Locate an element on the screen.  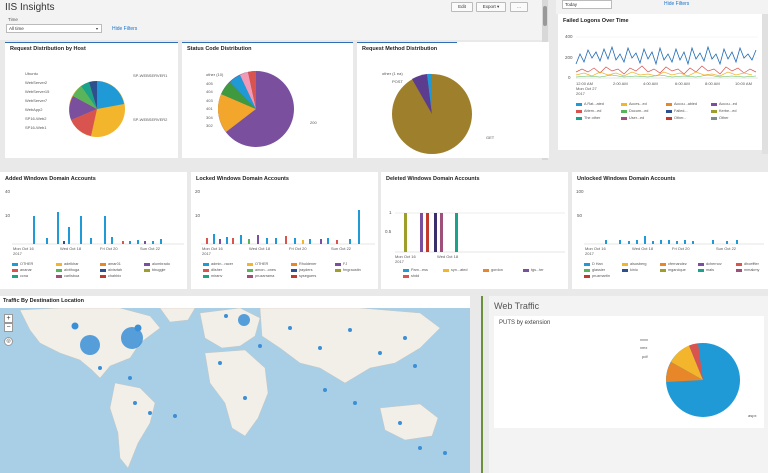
legend-item: mals is located at coordinates (706, 270).